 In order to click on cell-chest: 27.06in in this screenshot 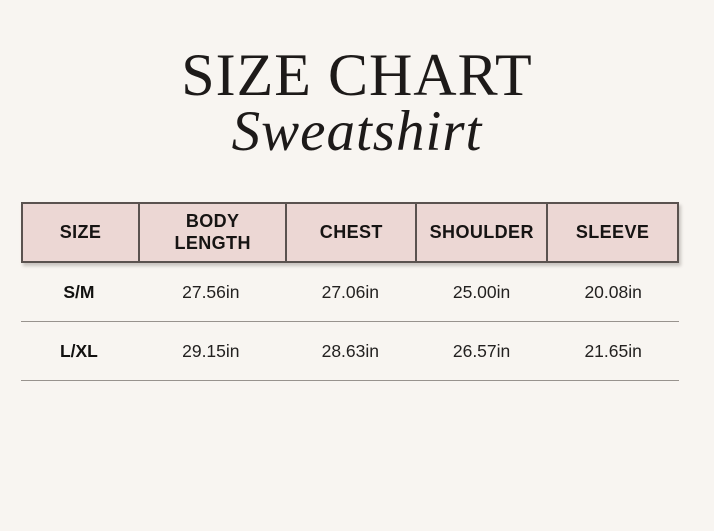, I will do `click(350, 291)`.